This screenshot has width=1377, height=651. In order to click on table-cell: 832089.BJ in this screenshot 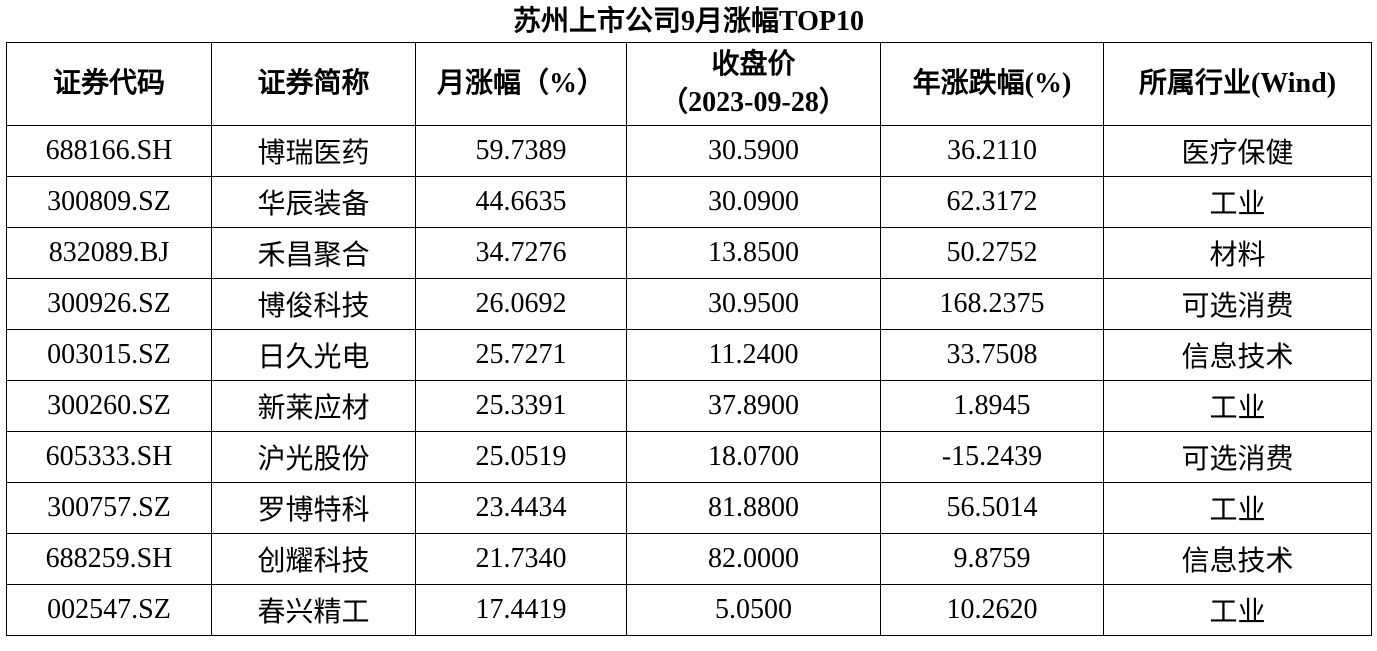, I will do `click(109, 253)`.